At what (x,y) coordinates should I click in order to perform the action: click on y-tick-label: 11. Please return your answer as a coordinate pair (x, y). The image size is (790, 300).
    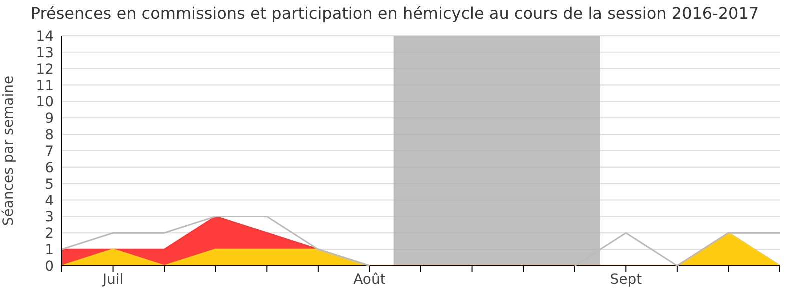
    Looking at the image, I should click on (45, 86).